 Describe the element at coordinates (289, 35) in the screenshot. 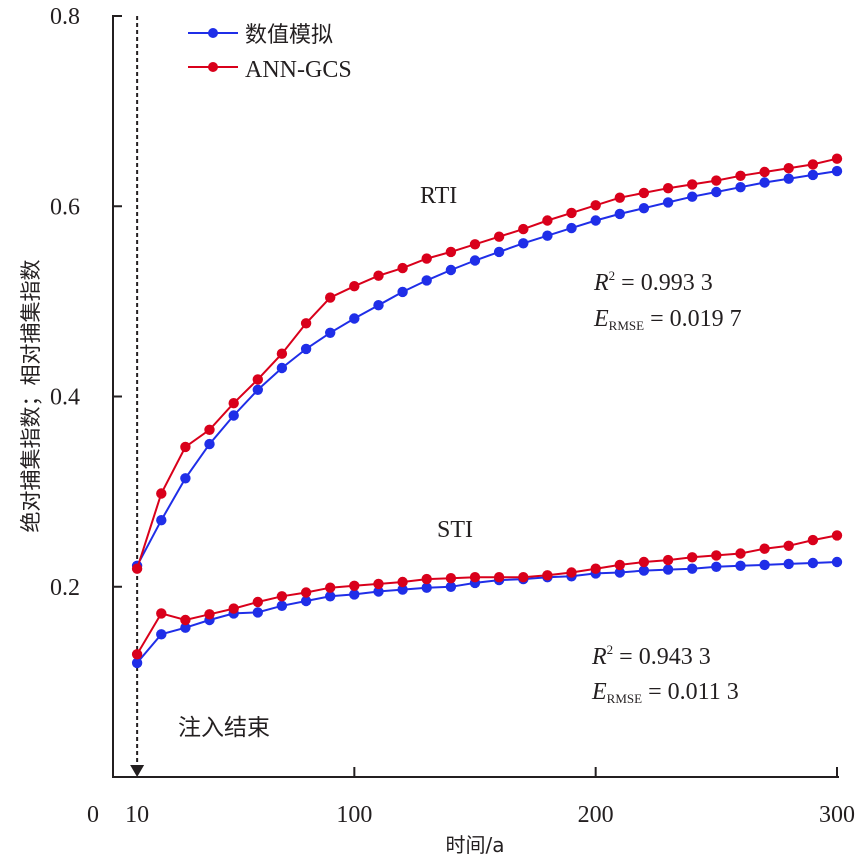

I see `legend-label-numerical-simulation: 数值模拟` at that location.